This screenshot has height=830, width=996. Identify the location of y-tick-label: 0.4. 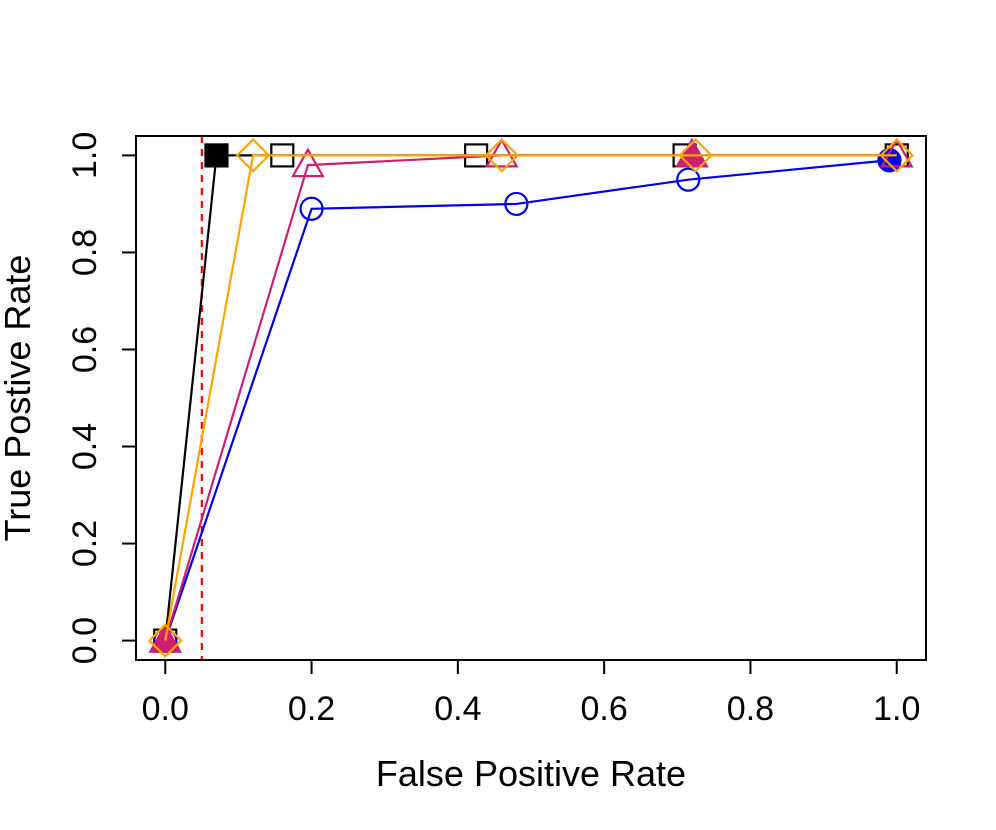
(85, 446).